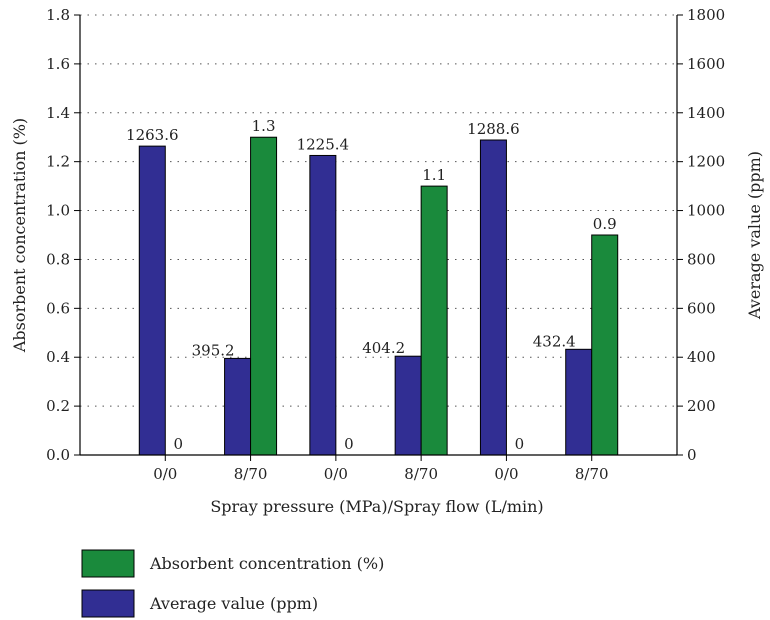 Image resolution: width=770 pixels, height=620 pixels. What do you see at coordinates (19, 235) in the screenshot?
I see `y-axis-left-title: Absorbent concentration (%)` at bounding box center [19, 235].